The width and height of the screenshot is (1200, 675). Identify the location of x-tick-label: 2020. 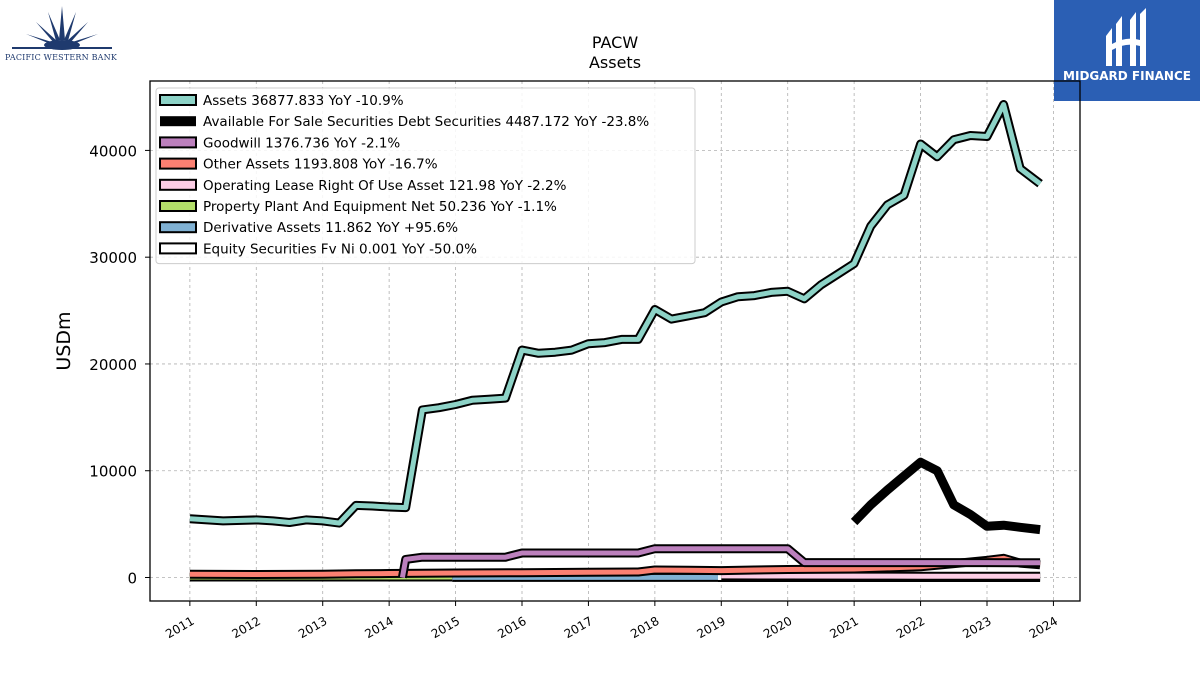
(777, 627).